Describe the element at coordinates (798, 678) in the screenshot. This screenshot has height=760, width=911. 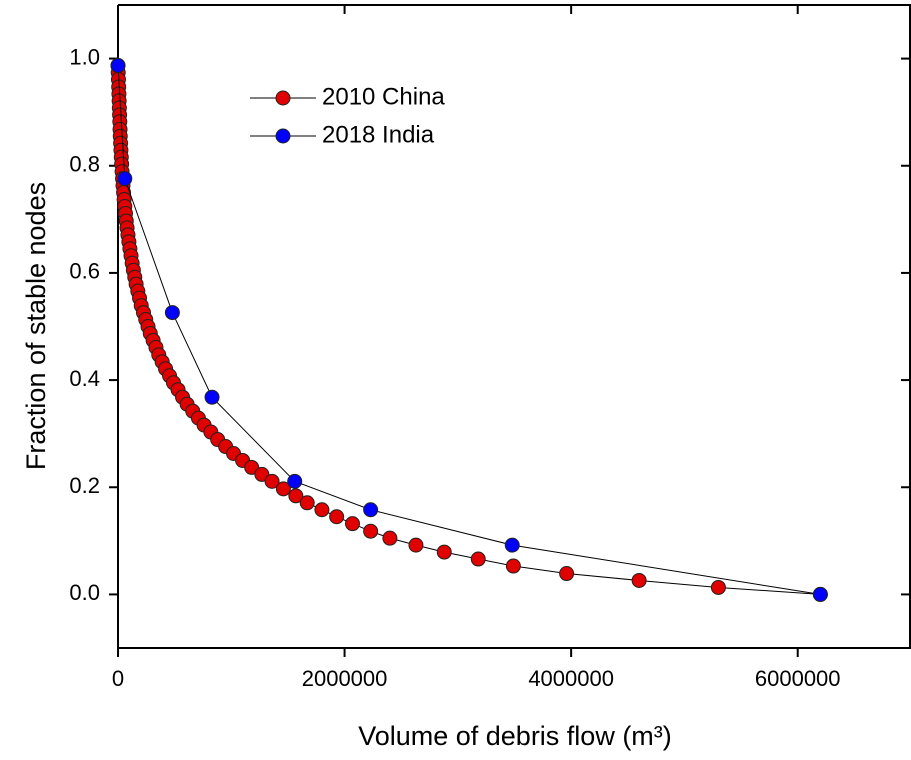
I see `x-tick-label: 6000000` at that location.